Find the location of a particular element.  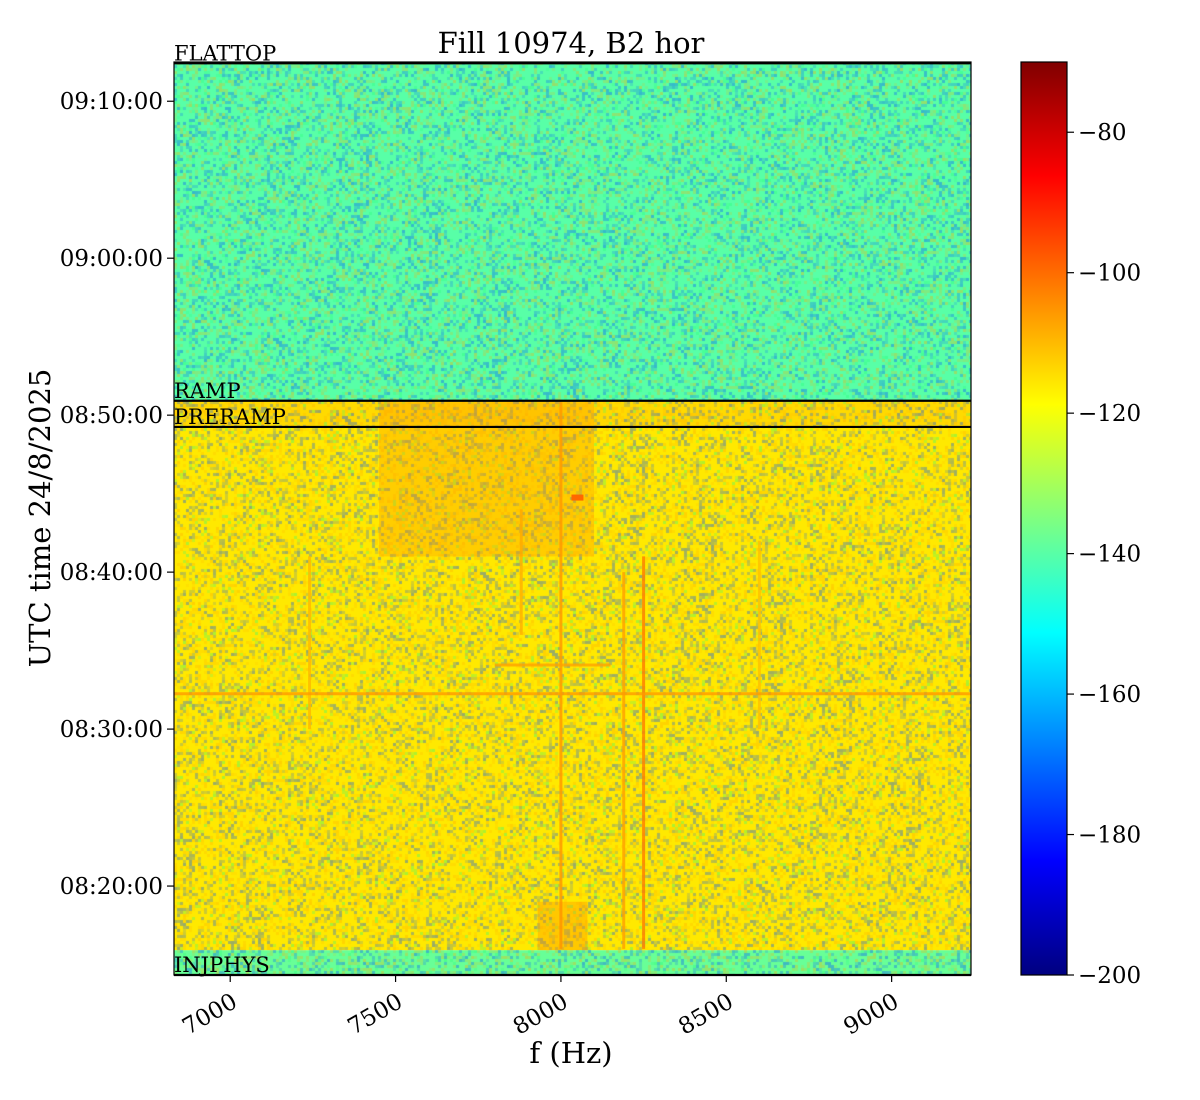

colorbar-tick-label-3: −140 is located at coordinates (1109, 555).